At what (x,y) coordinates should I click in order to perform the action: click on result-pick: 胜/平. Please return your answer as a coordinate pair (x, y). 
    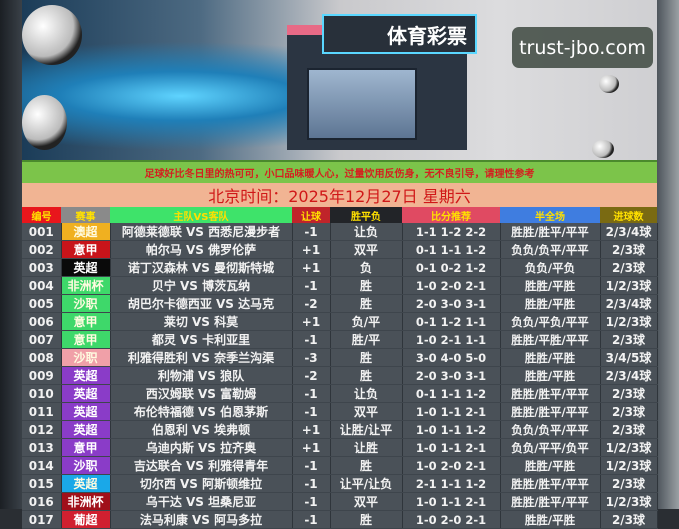
    Looking at the image, I should click on (366, 339).